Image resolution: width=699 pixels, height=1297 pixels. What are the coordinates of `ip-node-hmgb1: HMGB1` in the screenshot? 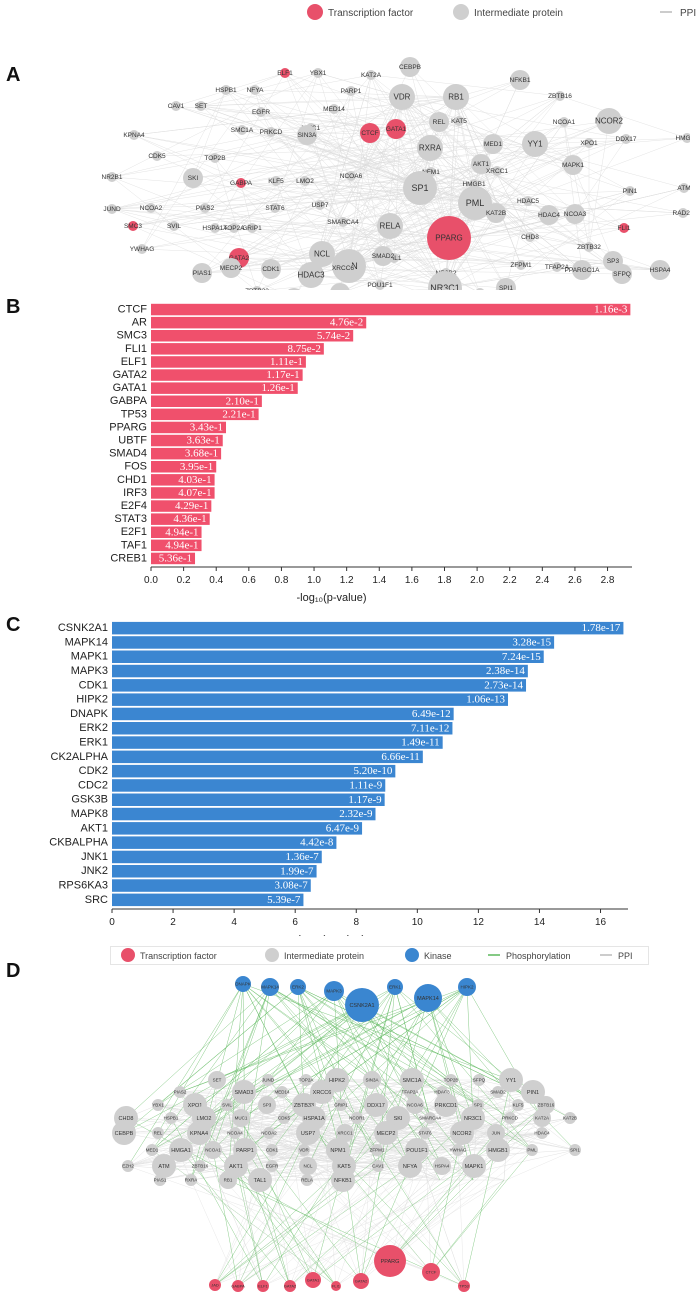 It's located at (498, 1150).